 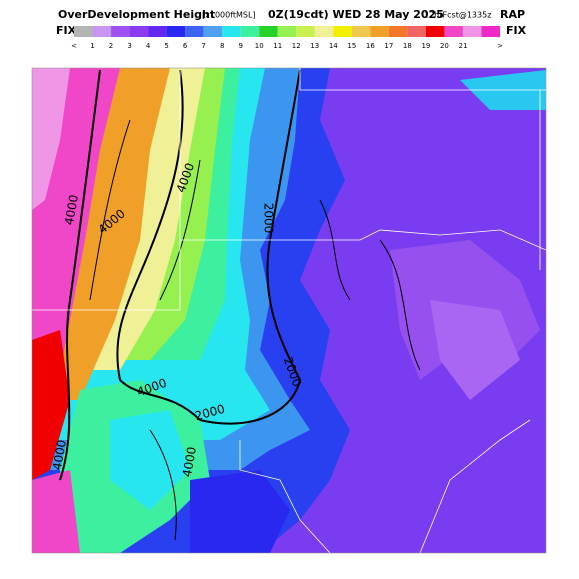 What do you see at coordinates (462, 46) in the screenshot?
I see `colorbar-label: 21` at bounding box center [462, 46].